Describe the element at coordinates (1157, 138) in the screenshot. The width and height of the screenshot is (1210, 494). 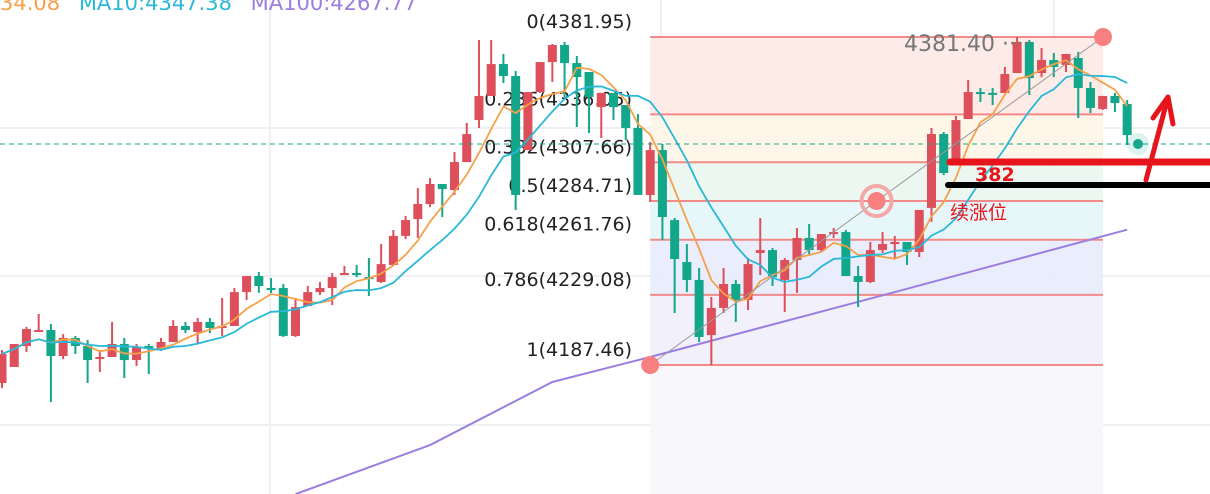
I see `up-arrow-icon` at that location.